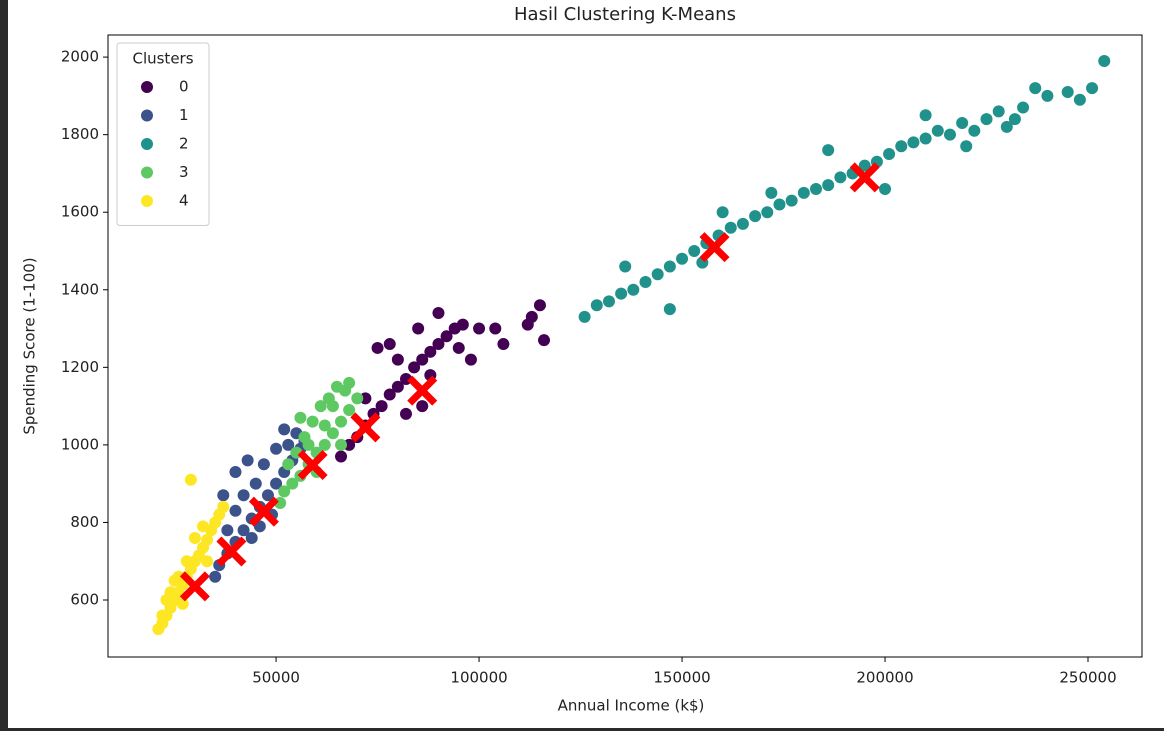 The height and width of the screenshot is (735, 1164). I want to click on x-tick-label: 100000, so click(478, 678).